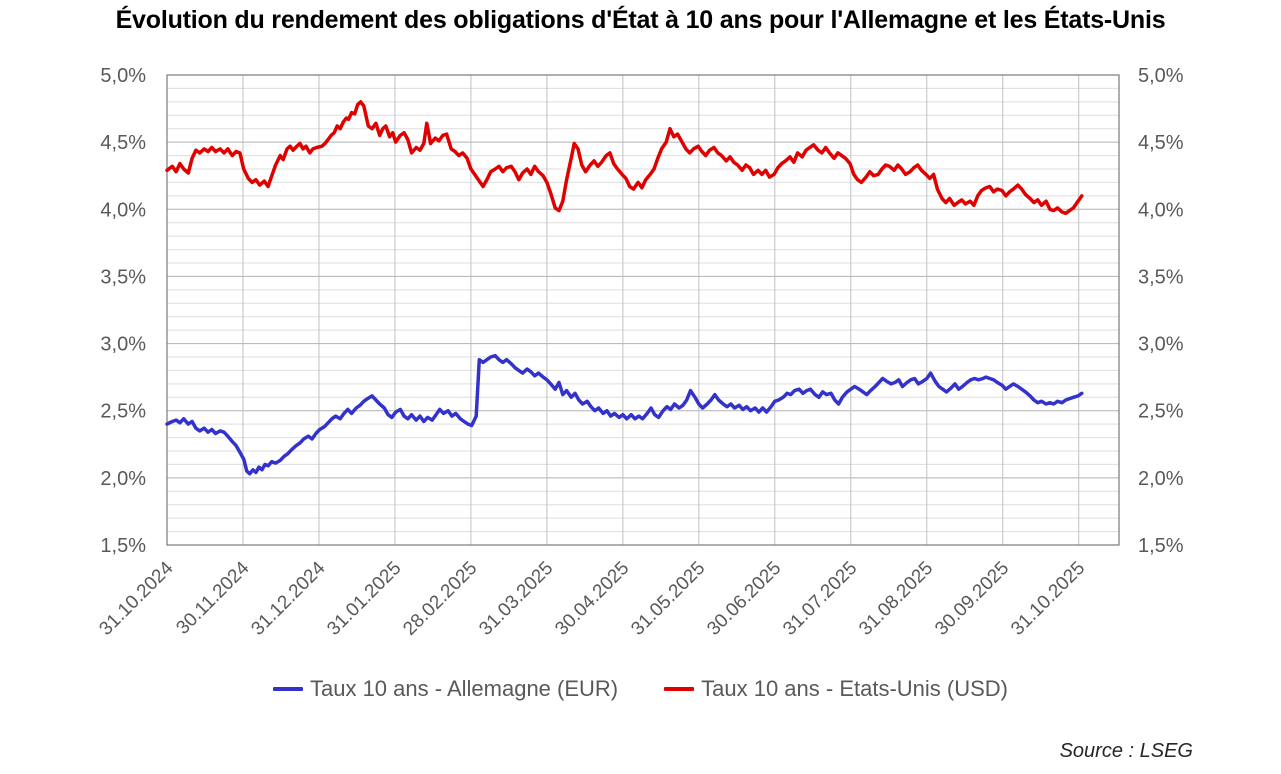 The height and width of the screenshot is (774, 1281). Describe the element at coordinates (1161, 76) in the screenshot. I see `y-axis-label-right: 5,0%` at that location.